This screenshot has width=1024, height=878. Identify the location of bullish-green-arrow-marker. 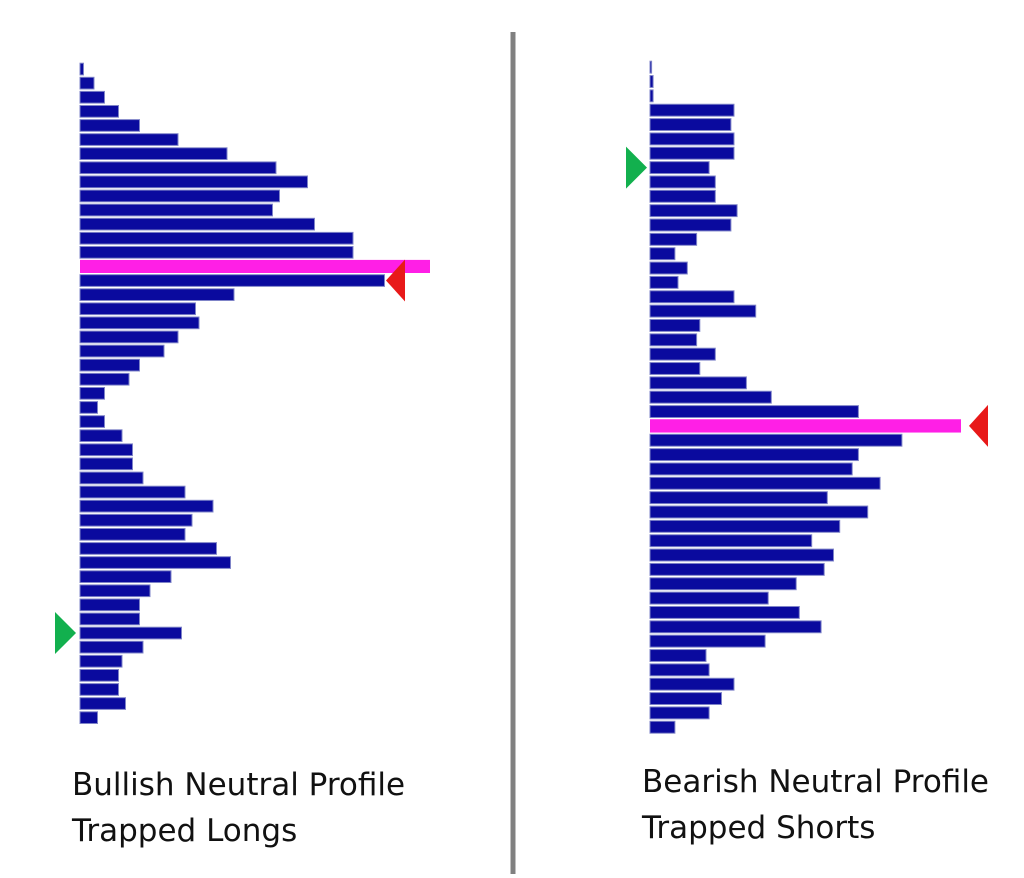
(65, 633).